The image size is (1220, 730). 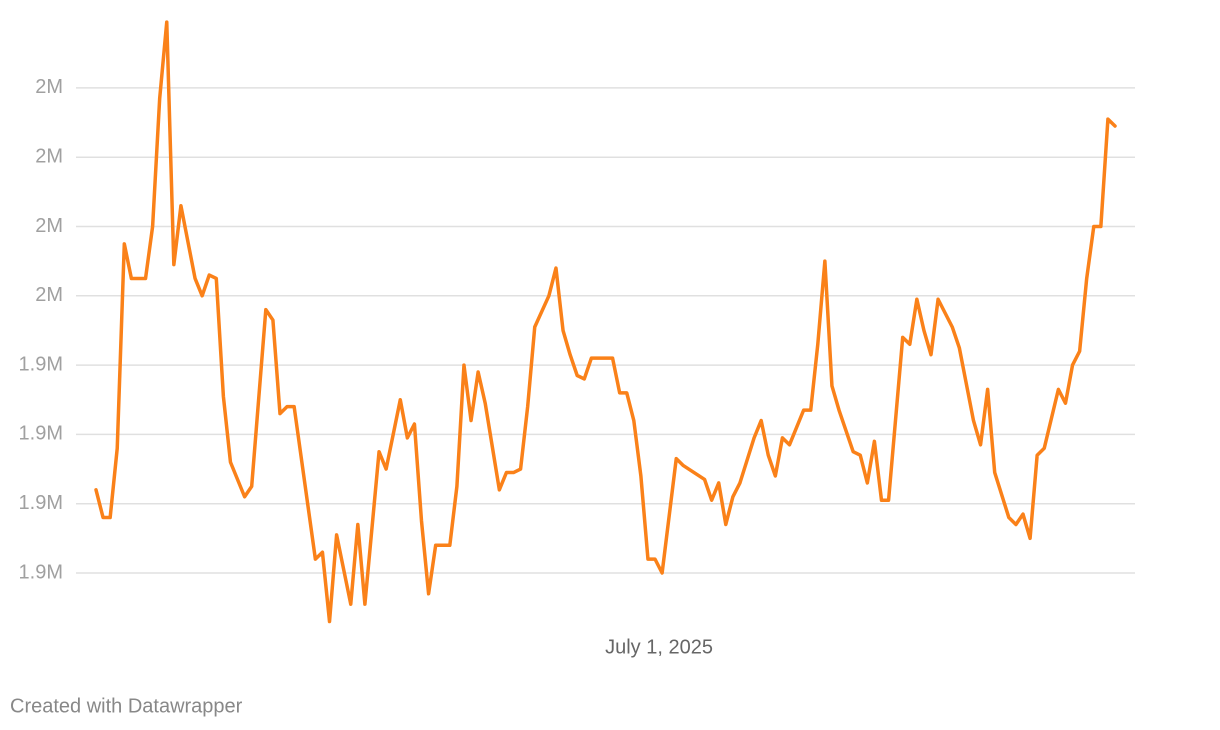 What do you see at coordinates (659, 647) in the screenshot?
I see `x-tick-label: July 1, 2025` at bounding box center [659, 647].